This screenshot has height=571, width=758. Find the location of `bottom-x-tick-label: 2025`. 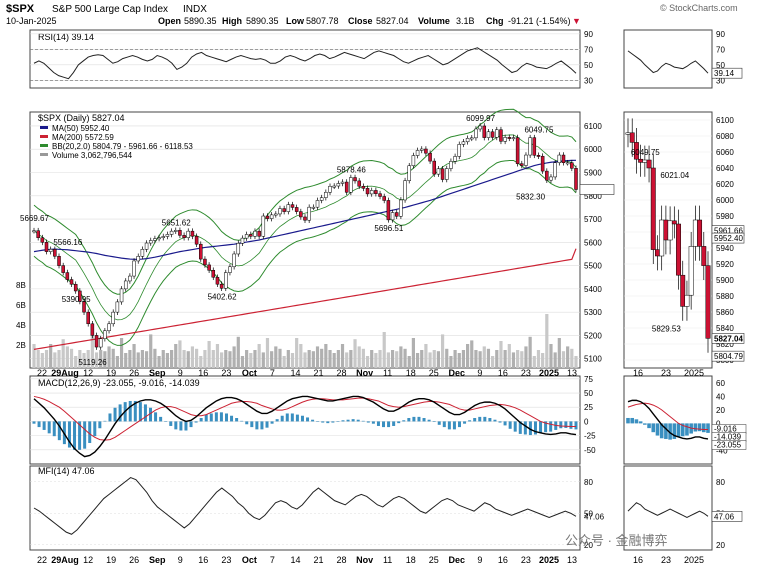

bottom-x-tick-label: 2025 is located at coordinates (549, 560).